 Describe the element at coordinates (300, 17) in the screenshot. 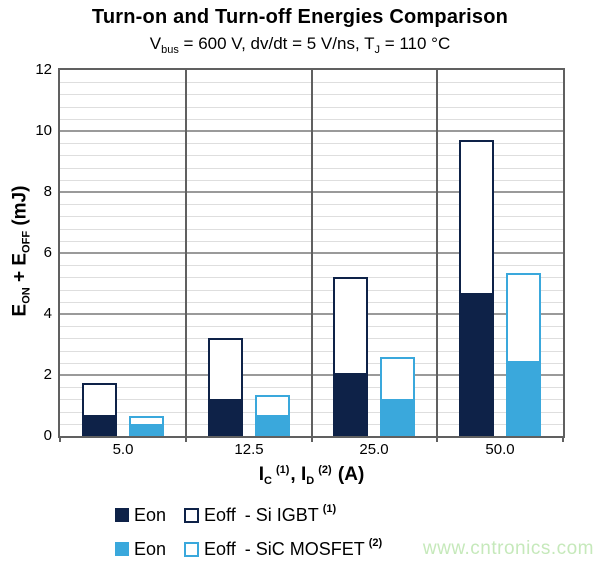

I see `chart-title: Turn-on and Turn-off Energies Comparison` at that location.